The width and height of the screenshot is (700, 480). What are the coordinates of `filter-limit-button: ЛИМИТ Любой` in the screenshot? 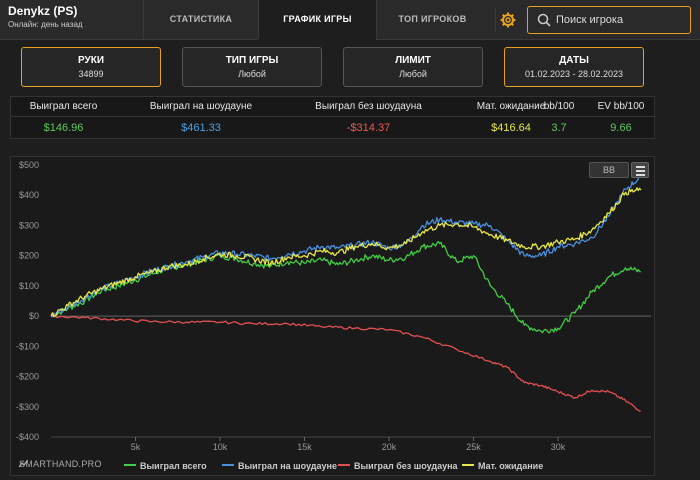 It's located at (413, 67).